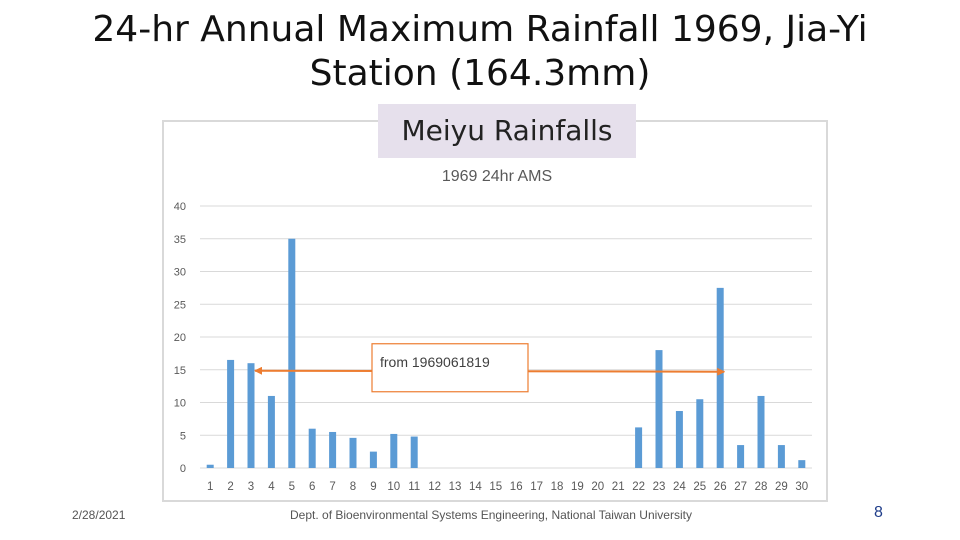  What do you see at coordinates (781, 487) in the screenshot?
I see `x-tick-label: 29` at bounding box center [781, 487].